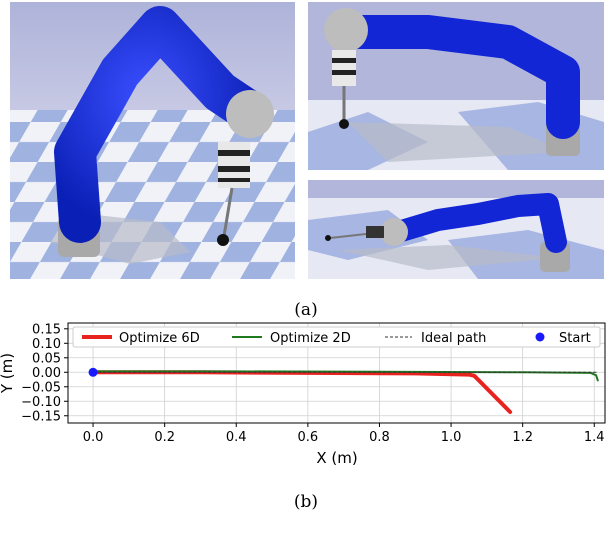 The height and width of the screenshot is (542, 613). Describe the element at coordinates (306, 310) in the screenshot. I see `caption-a: (a)` at that location.